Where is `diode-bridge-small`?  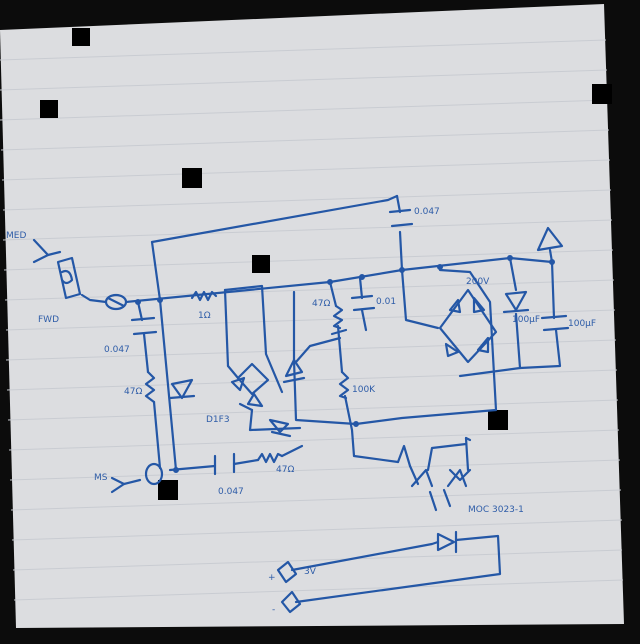 diode-bridge-small is located at coordinates (250, 387).